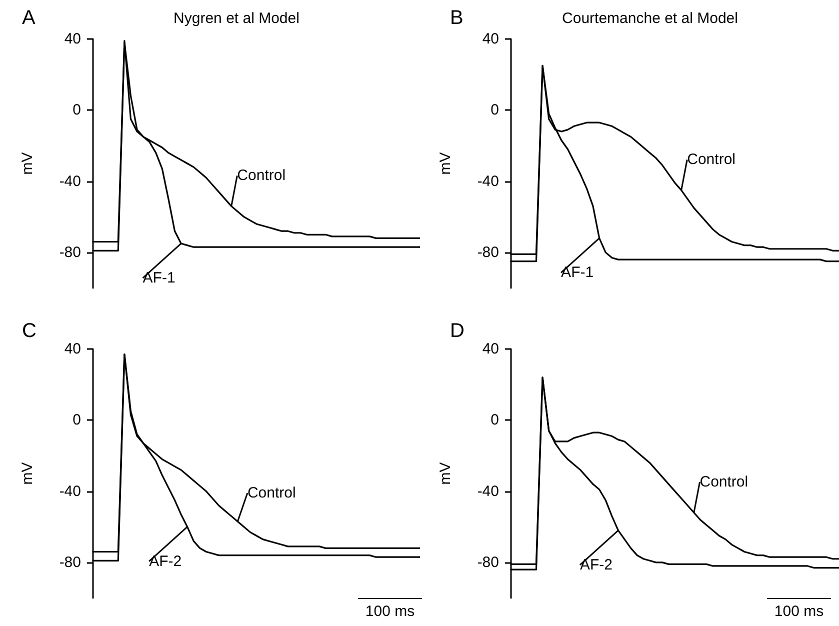 The image size is (839, 626). What do you see at coordinates (29, 18) in the screenshot?
I see `text: A` at bounding box center [29, 18].